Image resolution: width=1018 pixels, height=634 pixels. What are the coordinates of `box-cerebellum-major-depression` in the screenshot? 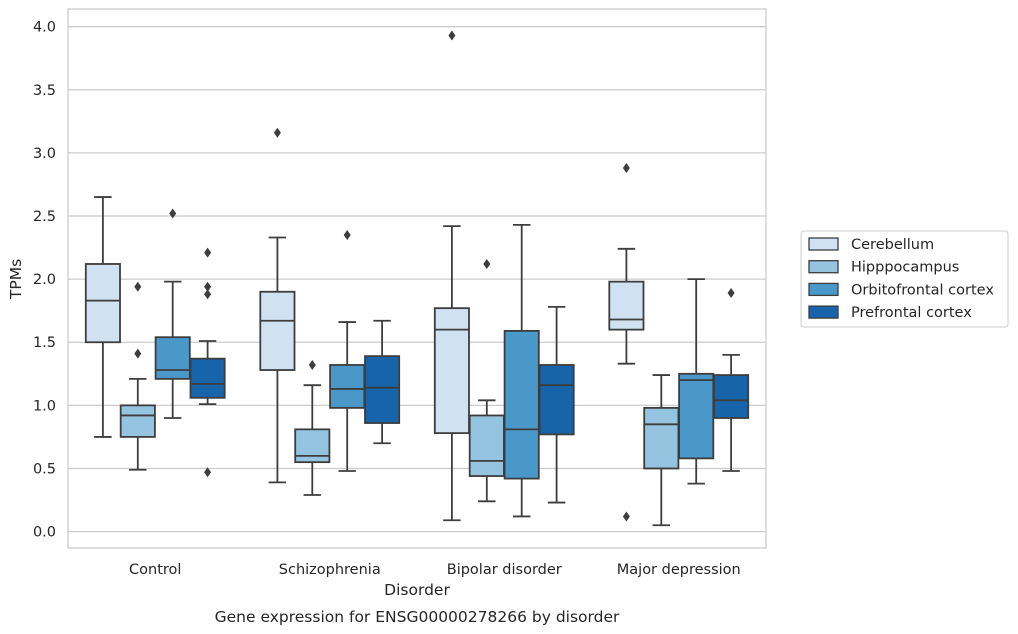 It's located at (626, 342).